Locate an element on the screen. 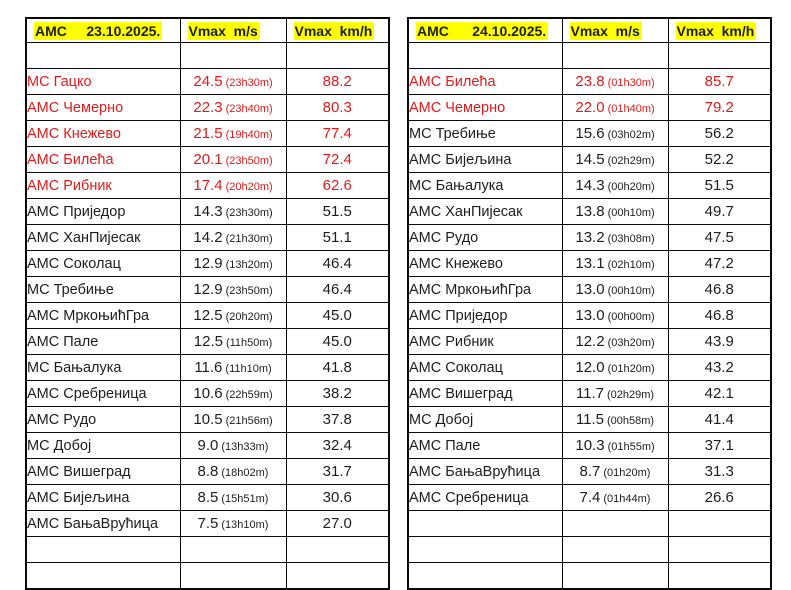 This screenshot has height=590, width=791. vmax-ms-cell: 14.3 (00h20m) is located at coordinates (615, 185).